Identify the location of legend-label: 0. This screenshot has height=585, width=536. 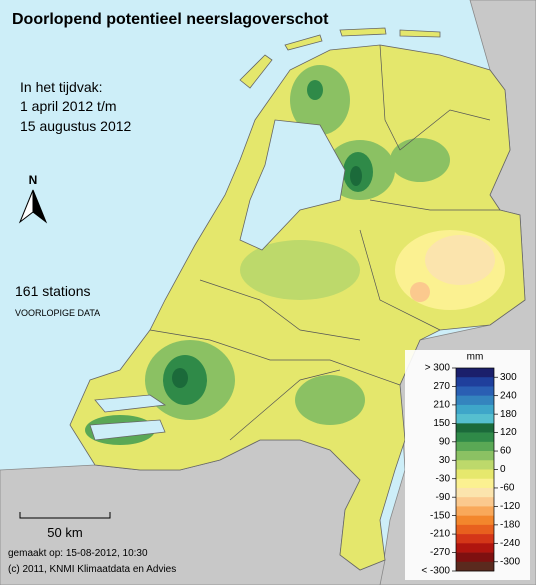
(503, 469).